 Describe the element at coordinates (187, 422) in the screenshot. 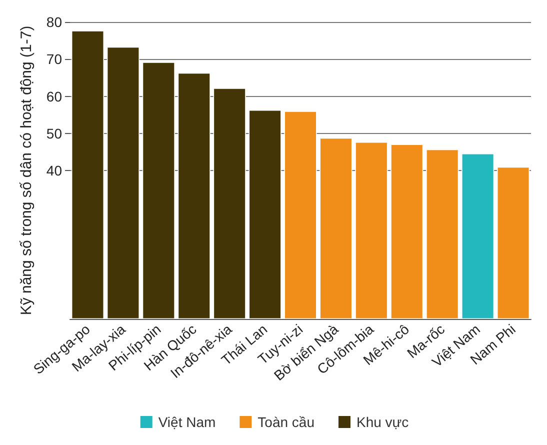

I see `legend-label: Việt Nam` at that location.